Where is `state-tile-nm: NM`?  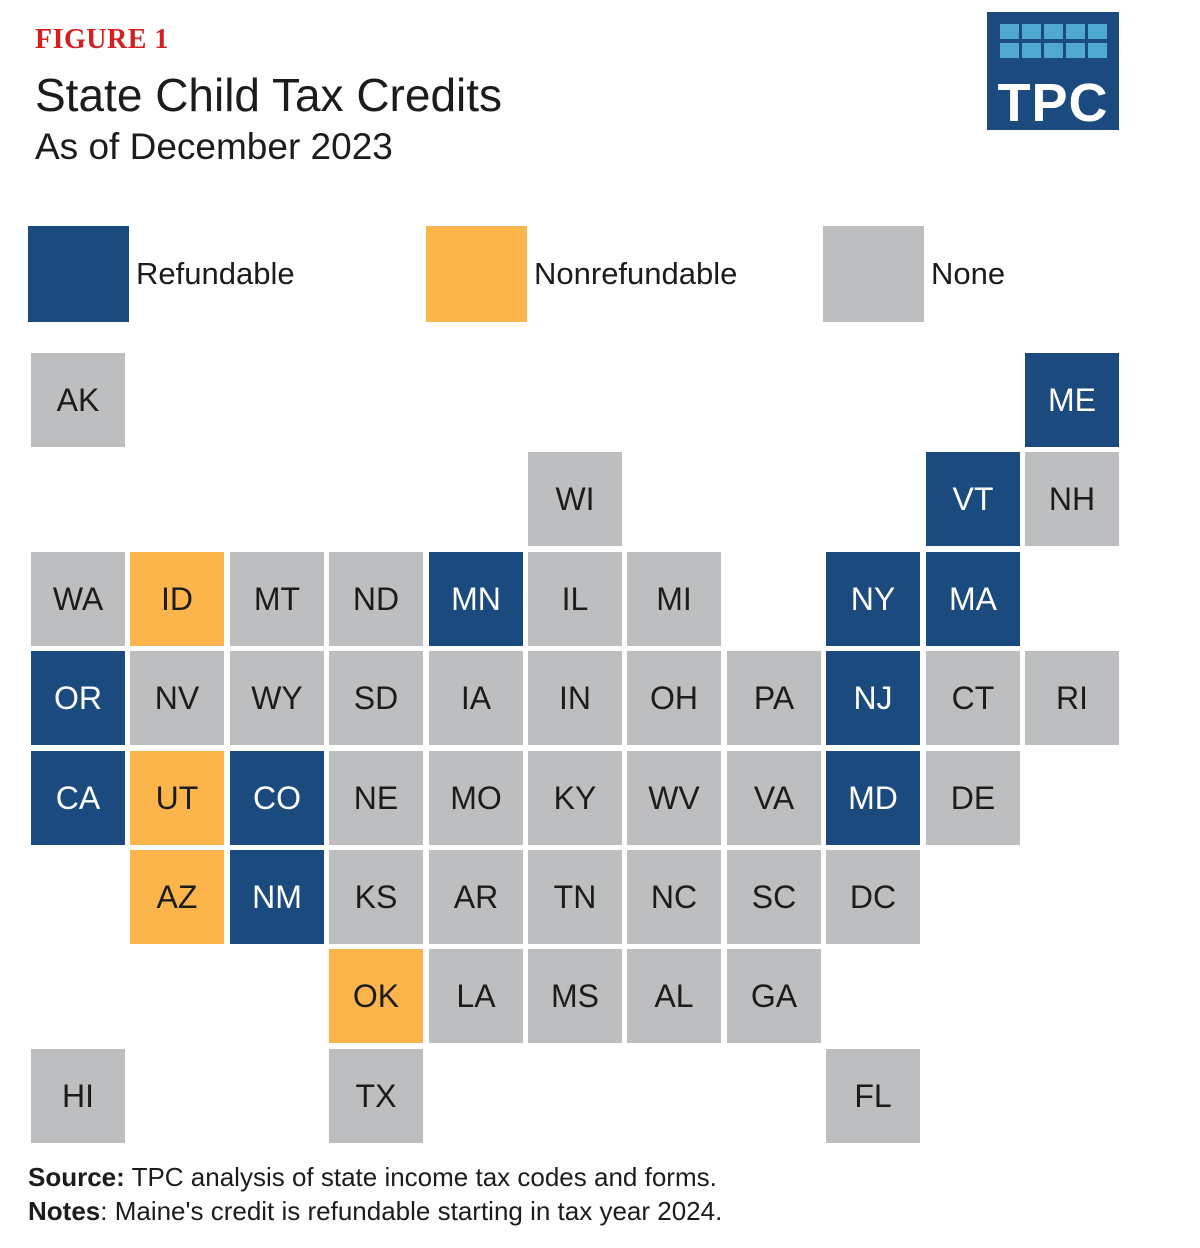
state-tile-nm: NM is located at coordinates (277, 897).